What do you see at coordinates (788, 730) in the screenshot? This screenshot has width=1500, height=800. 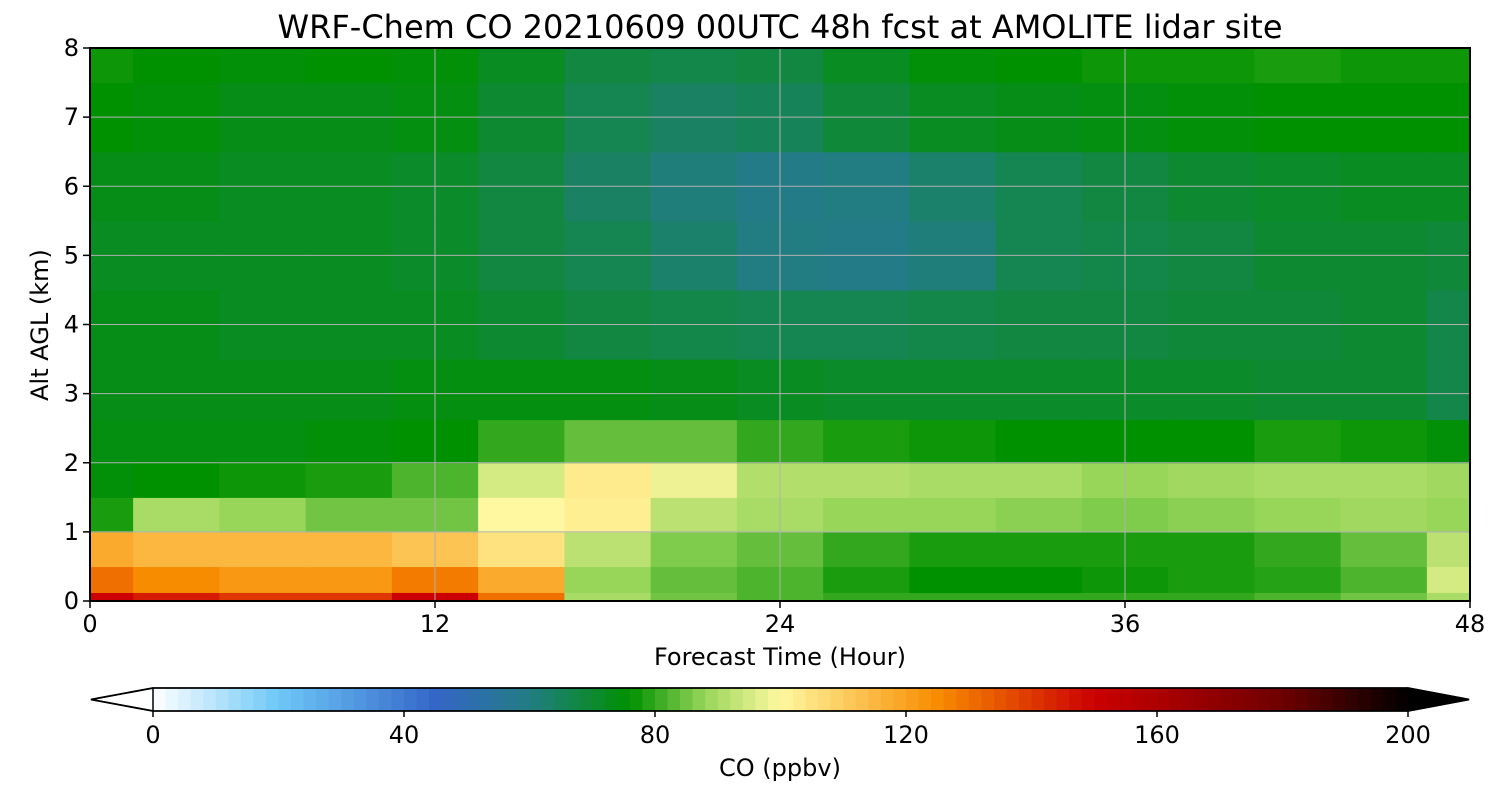 I see `colorbar-ticks: 0 40 80 120 160 200` at bounding box center [788, 730].